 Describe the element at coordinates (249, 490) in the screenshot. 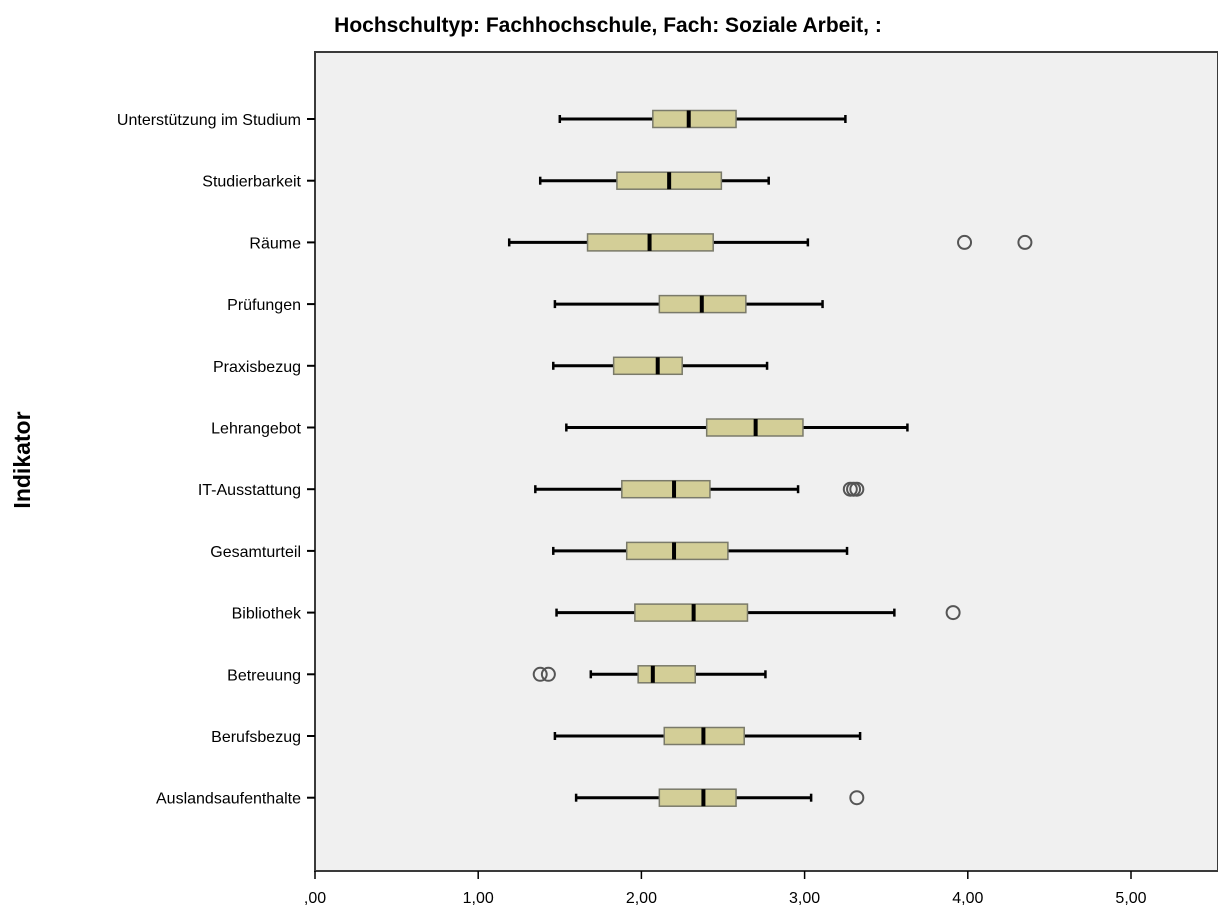

I see `category-label: IT-Ausstattung` at that location.